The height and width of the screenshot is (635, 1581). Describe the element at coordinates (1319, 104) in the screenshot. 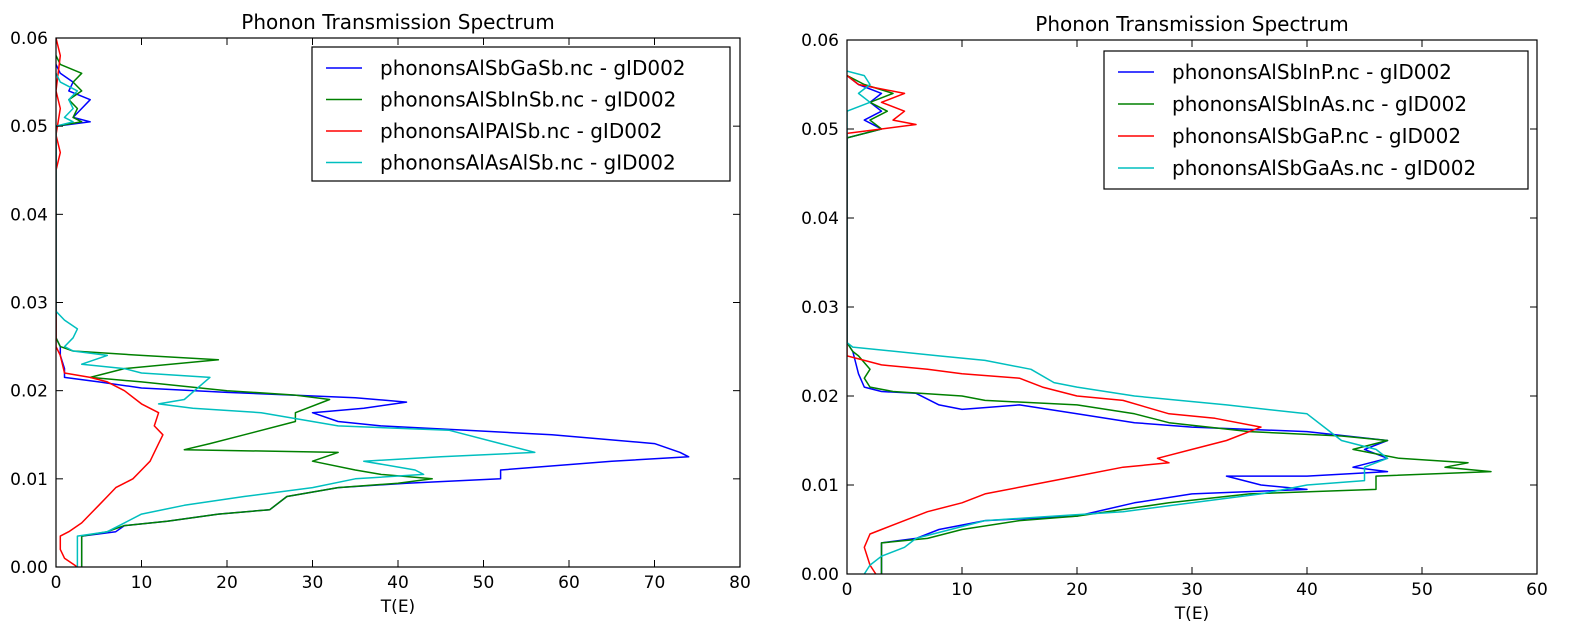

I see `legend-label-2: phononsAlSbInAs.nc - gID002` at that location.